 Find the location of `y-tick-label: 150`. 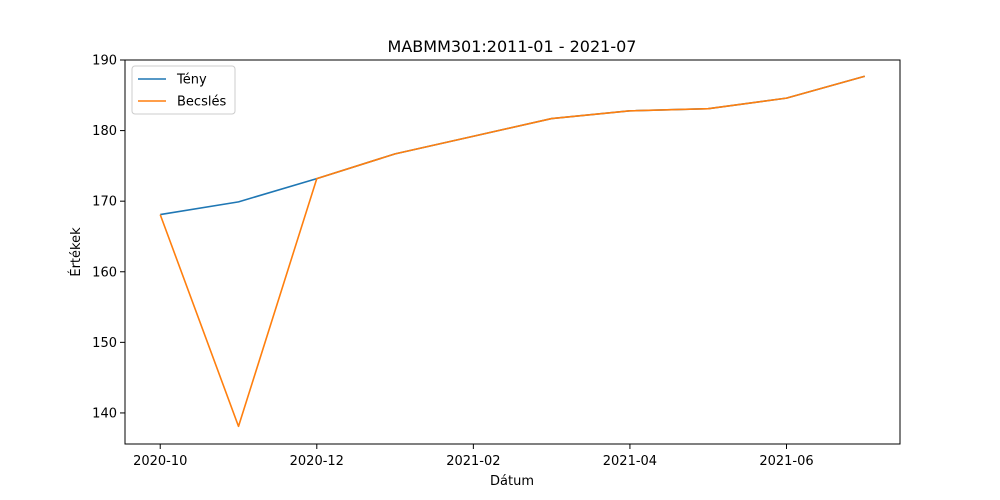

y-tick-label: 150 is located at coordinates (104, 343).